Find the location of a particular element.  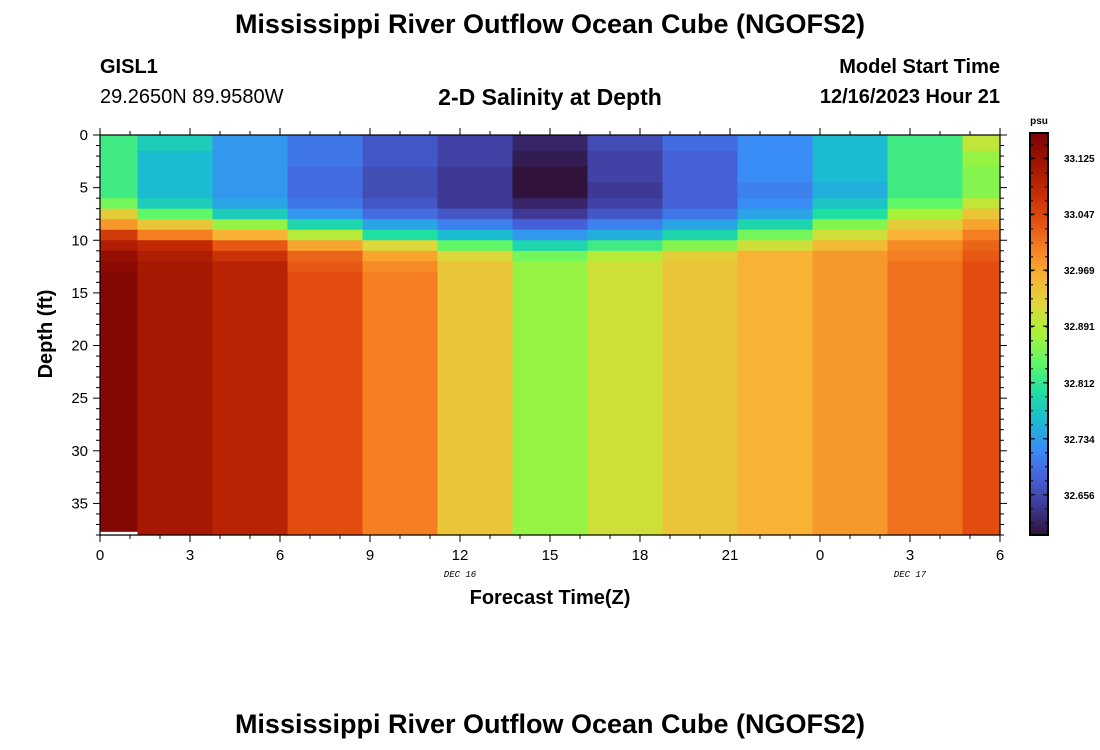

colorbar-tick-label: 33.047 is located at coordinates (1079, 215).